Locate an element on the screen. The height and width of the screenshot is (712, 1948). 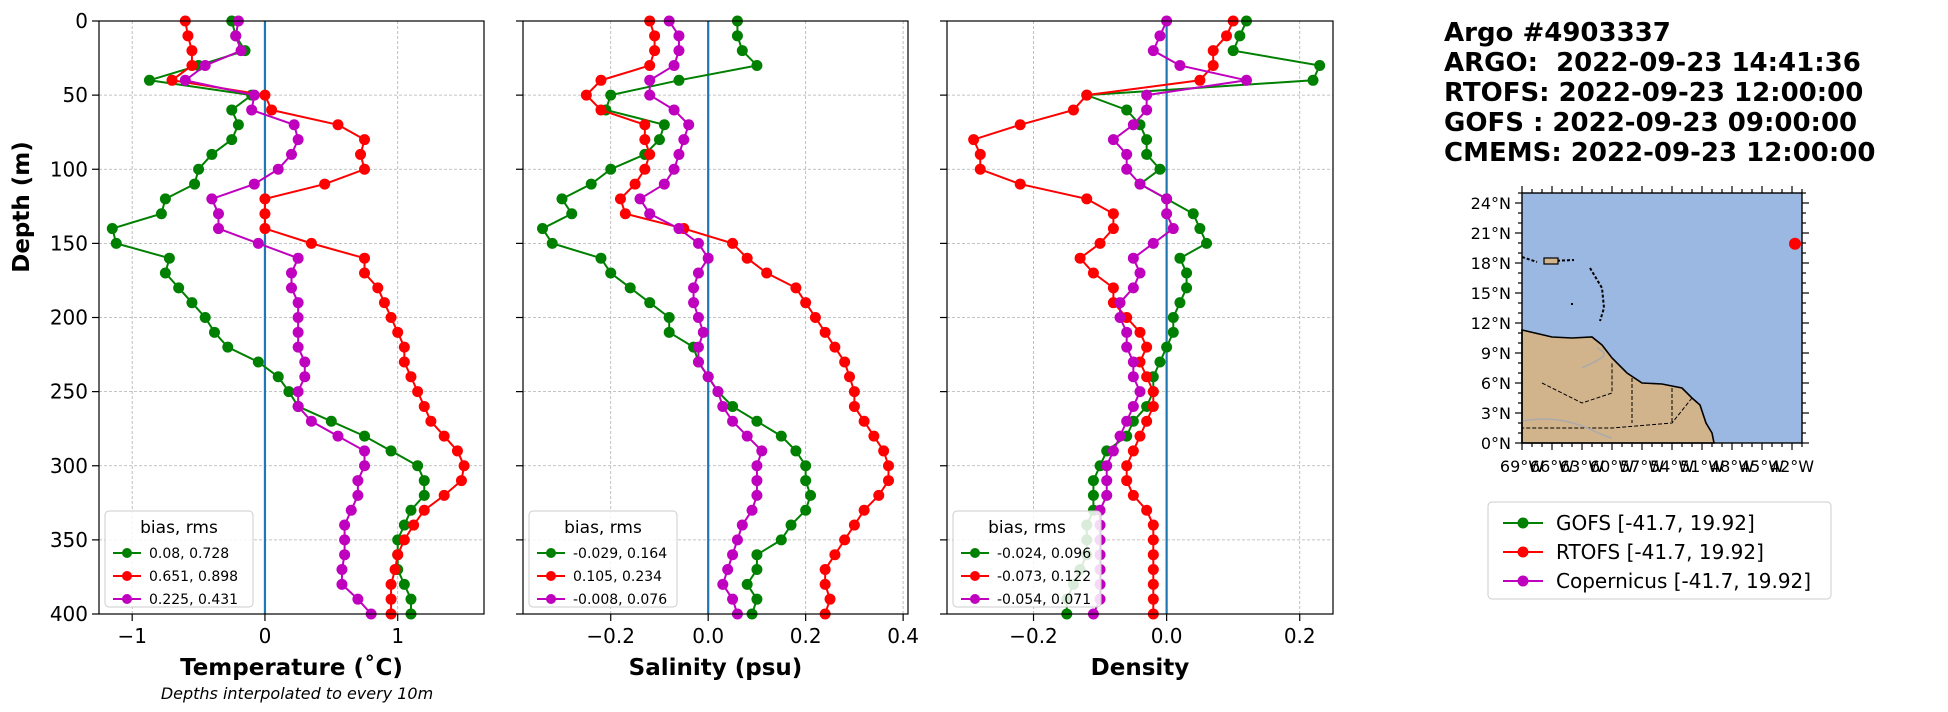
x-tick-label: 1 is located at coordinates (397, 636).